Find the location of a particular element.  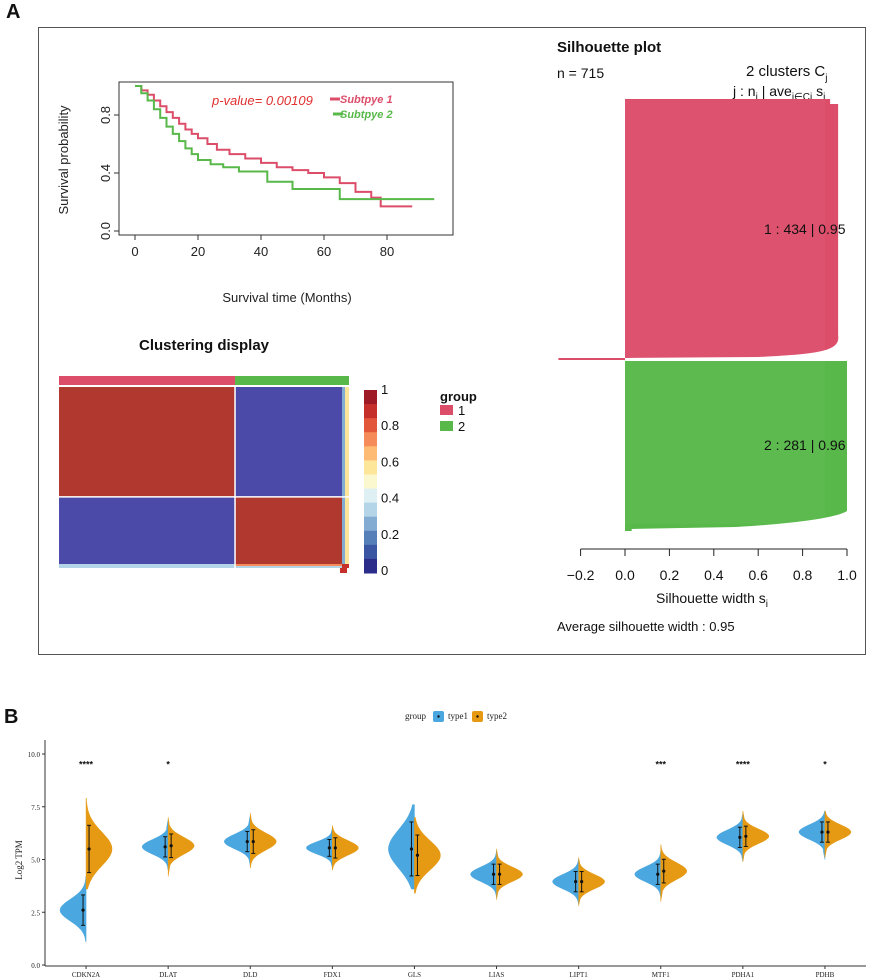

violin-half-type1-mtf1 is located at coordinates (647, 874).